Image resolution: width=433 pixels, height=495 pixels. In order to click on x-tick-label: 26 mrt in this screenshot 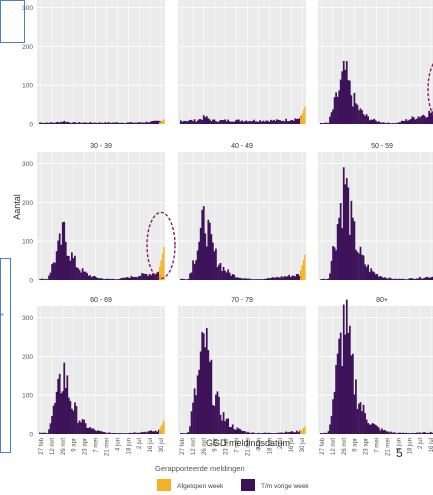, I will do `click(345, 446)`.